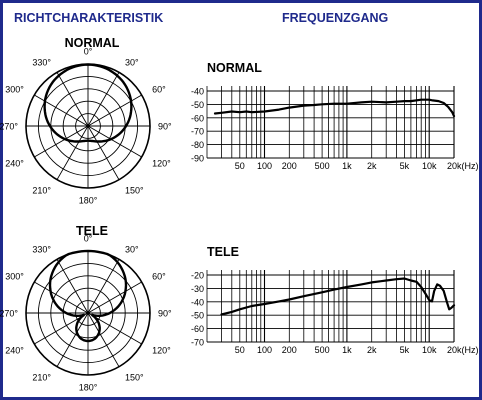  What do you see at coordinates (223, 252) in the screenshot?
I see `response-title: TELE` at bounding box center [223, 252].